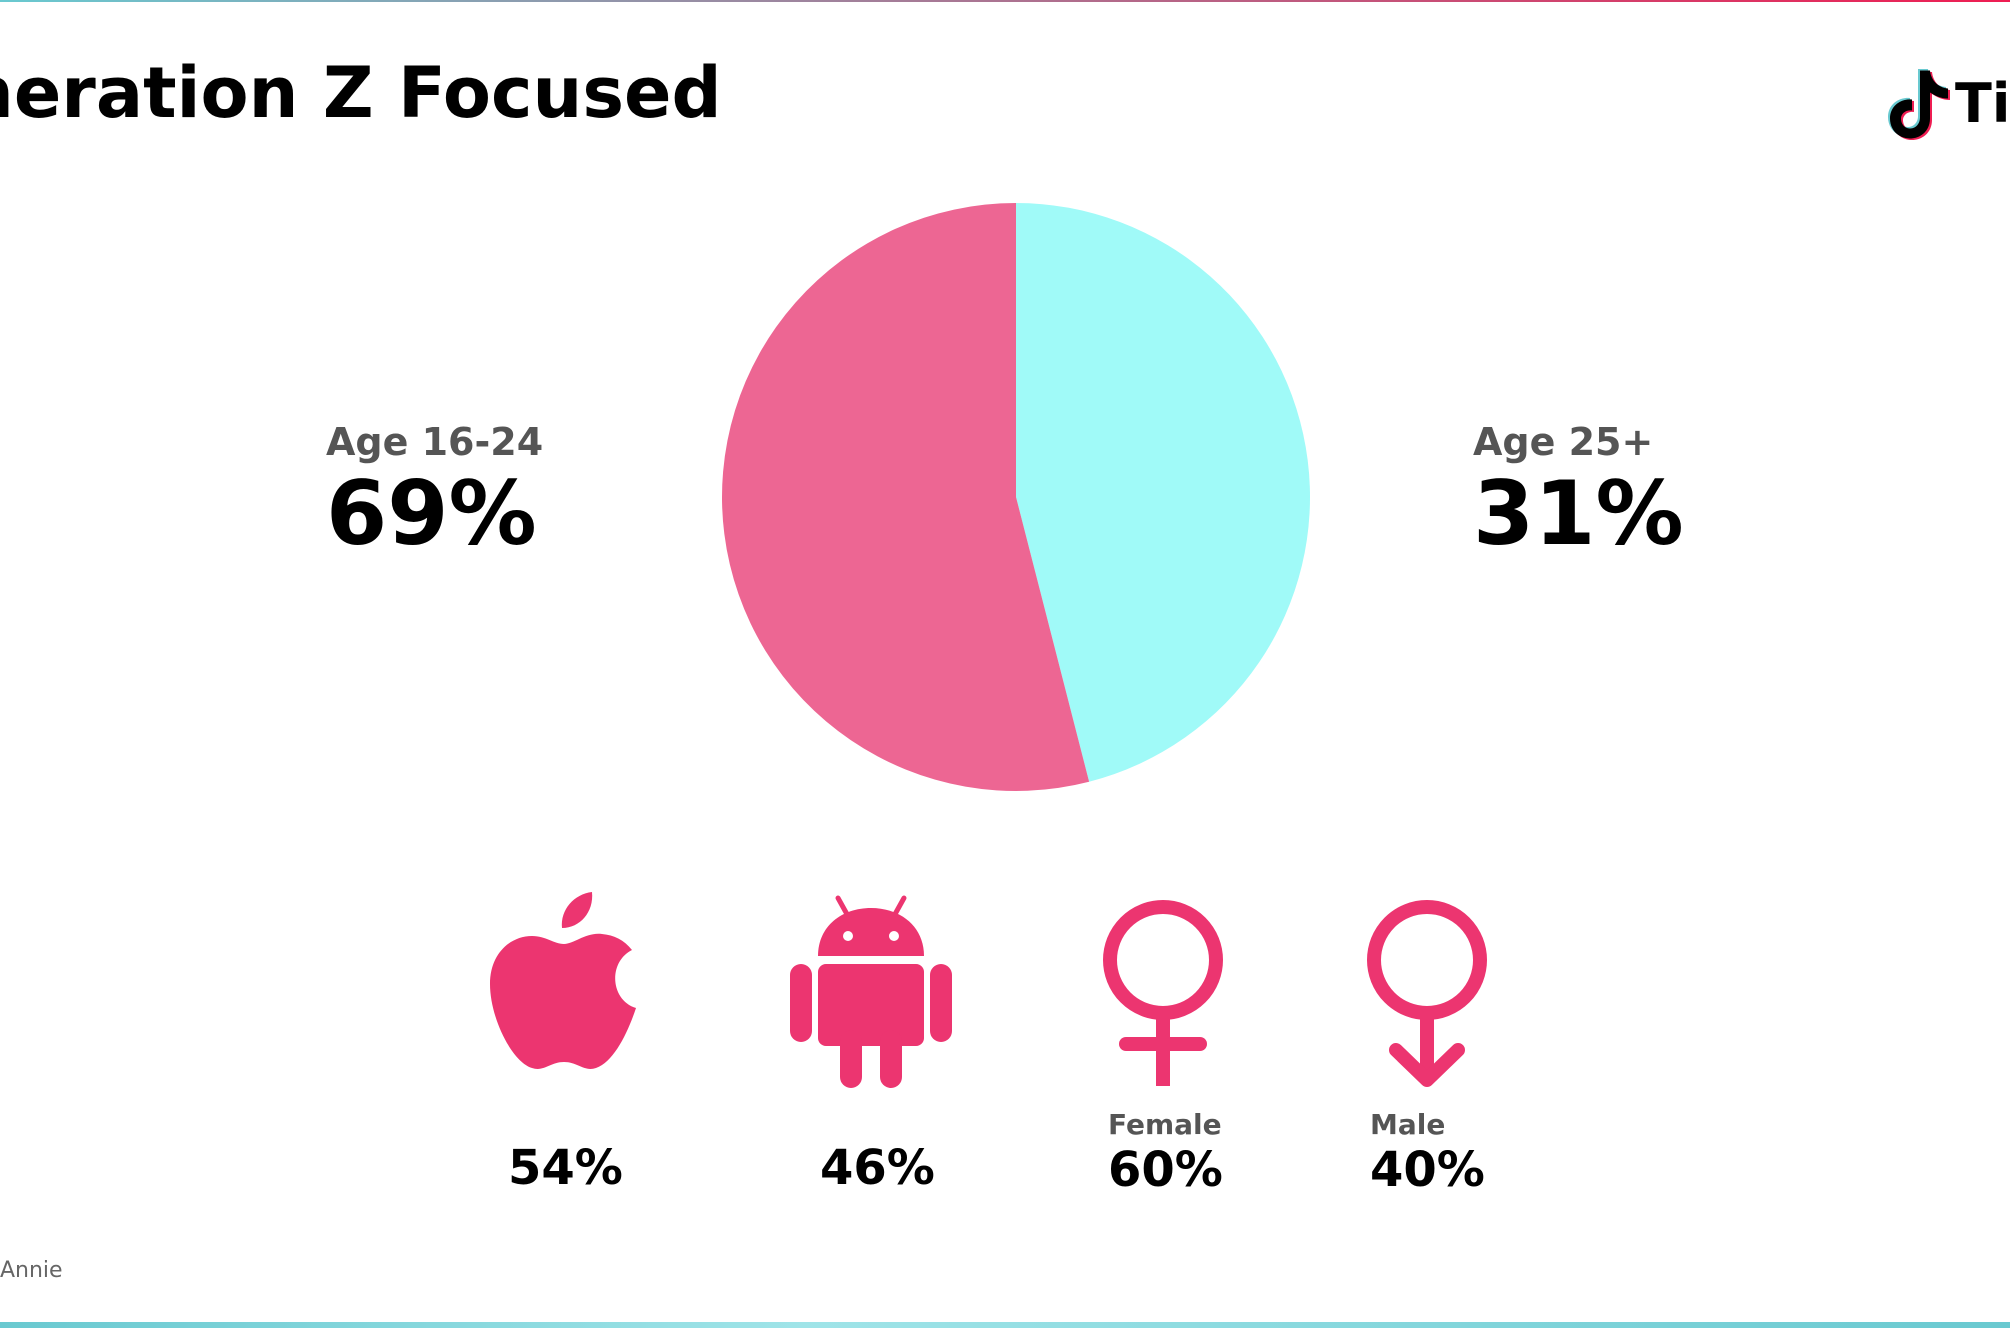 The image size is (2010, 1328). I want to click on age-16-24-label: Age 16-24, so click(435, 442).